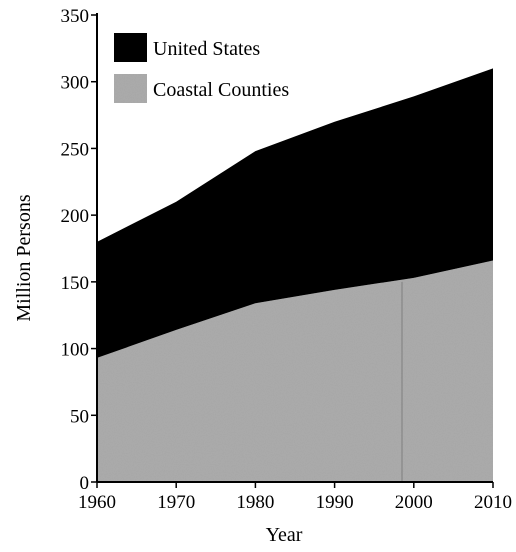 The height and width of the screenshot is (552, 516). I want to click on x-axis: 1960 1970 1980 1990 2000 2010, so click(295, 497).